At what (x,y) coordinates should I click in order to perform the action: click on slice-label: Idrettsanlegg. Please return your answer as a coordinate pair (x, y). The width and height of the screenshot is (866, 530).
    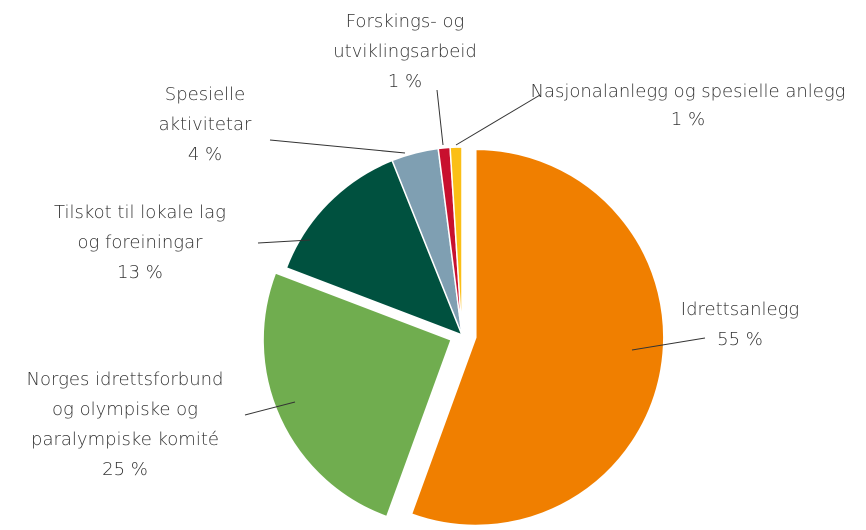
    Looking at the image, I should click on (740, 309).